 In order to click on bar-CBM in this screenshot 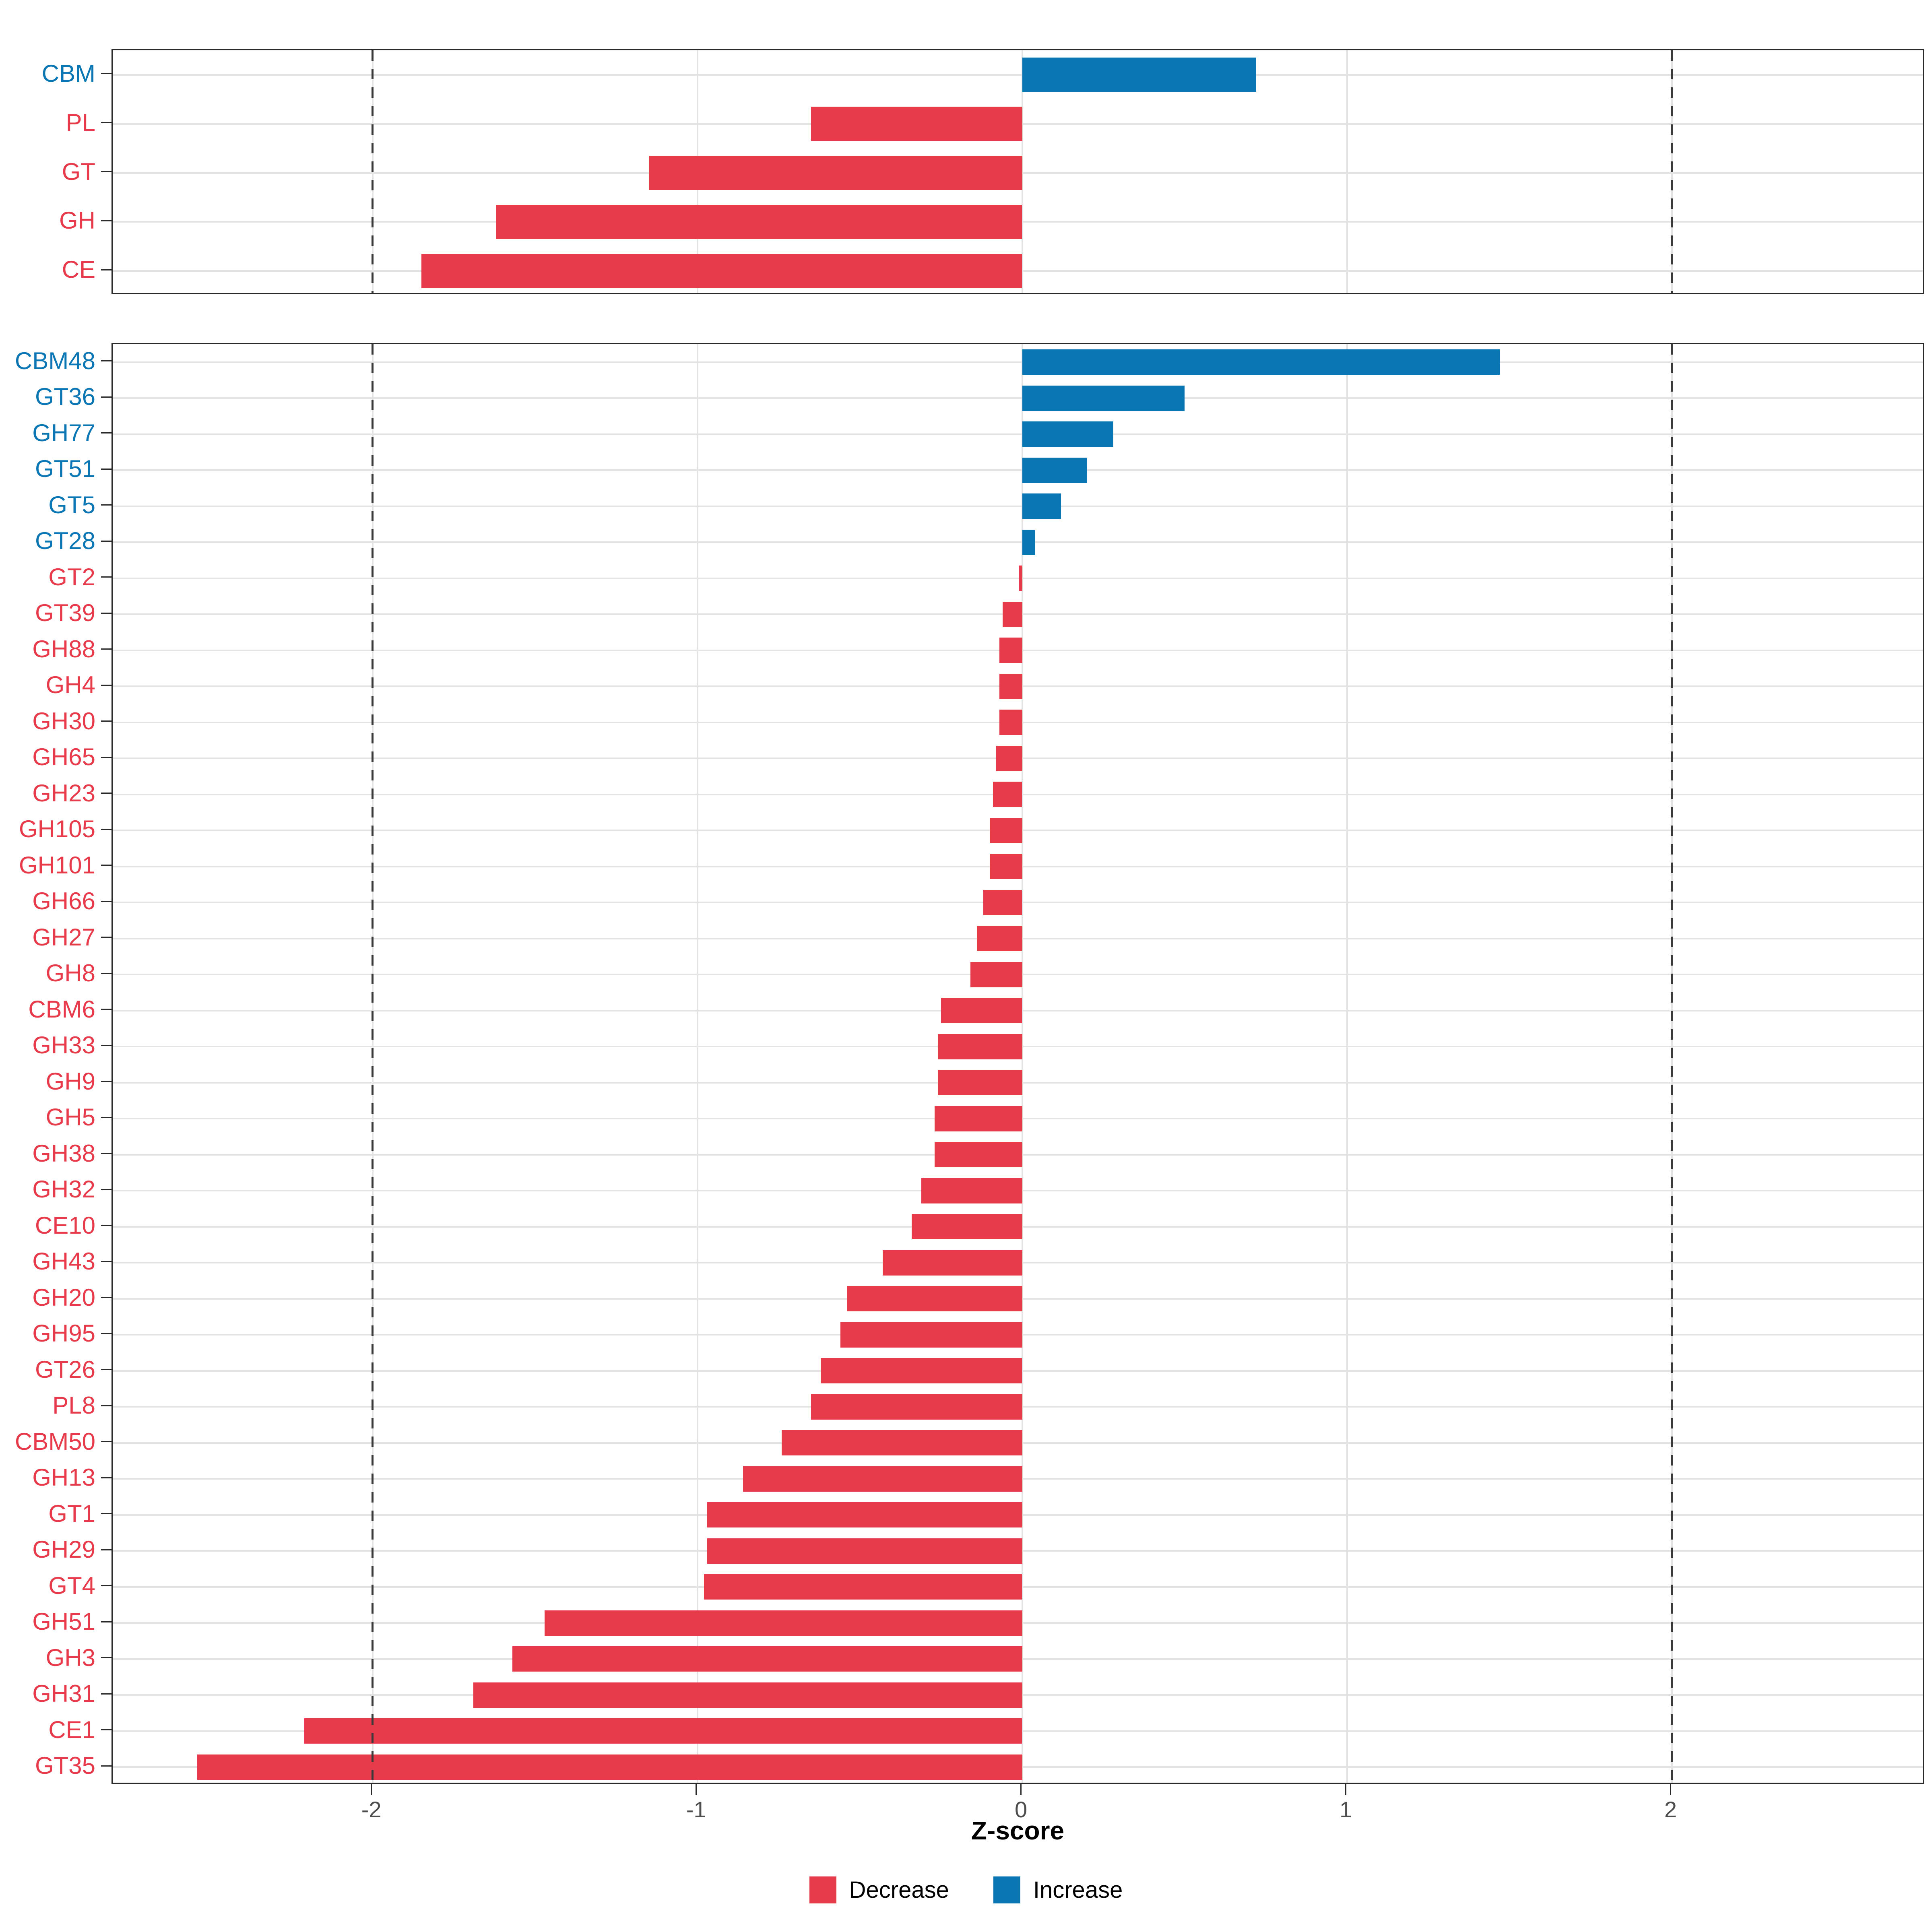, I will do `click(1139, 75)`.